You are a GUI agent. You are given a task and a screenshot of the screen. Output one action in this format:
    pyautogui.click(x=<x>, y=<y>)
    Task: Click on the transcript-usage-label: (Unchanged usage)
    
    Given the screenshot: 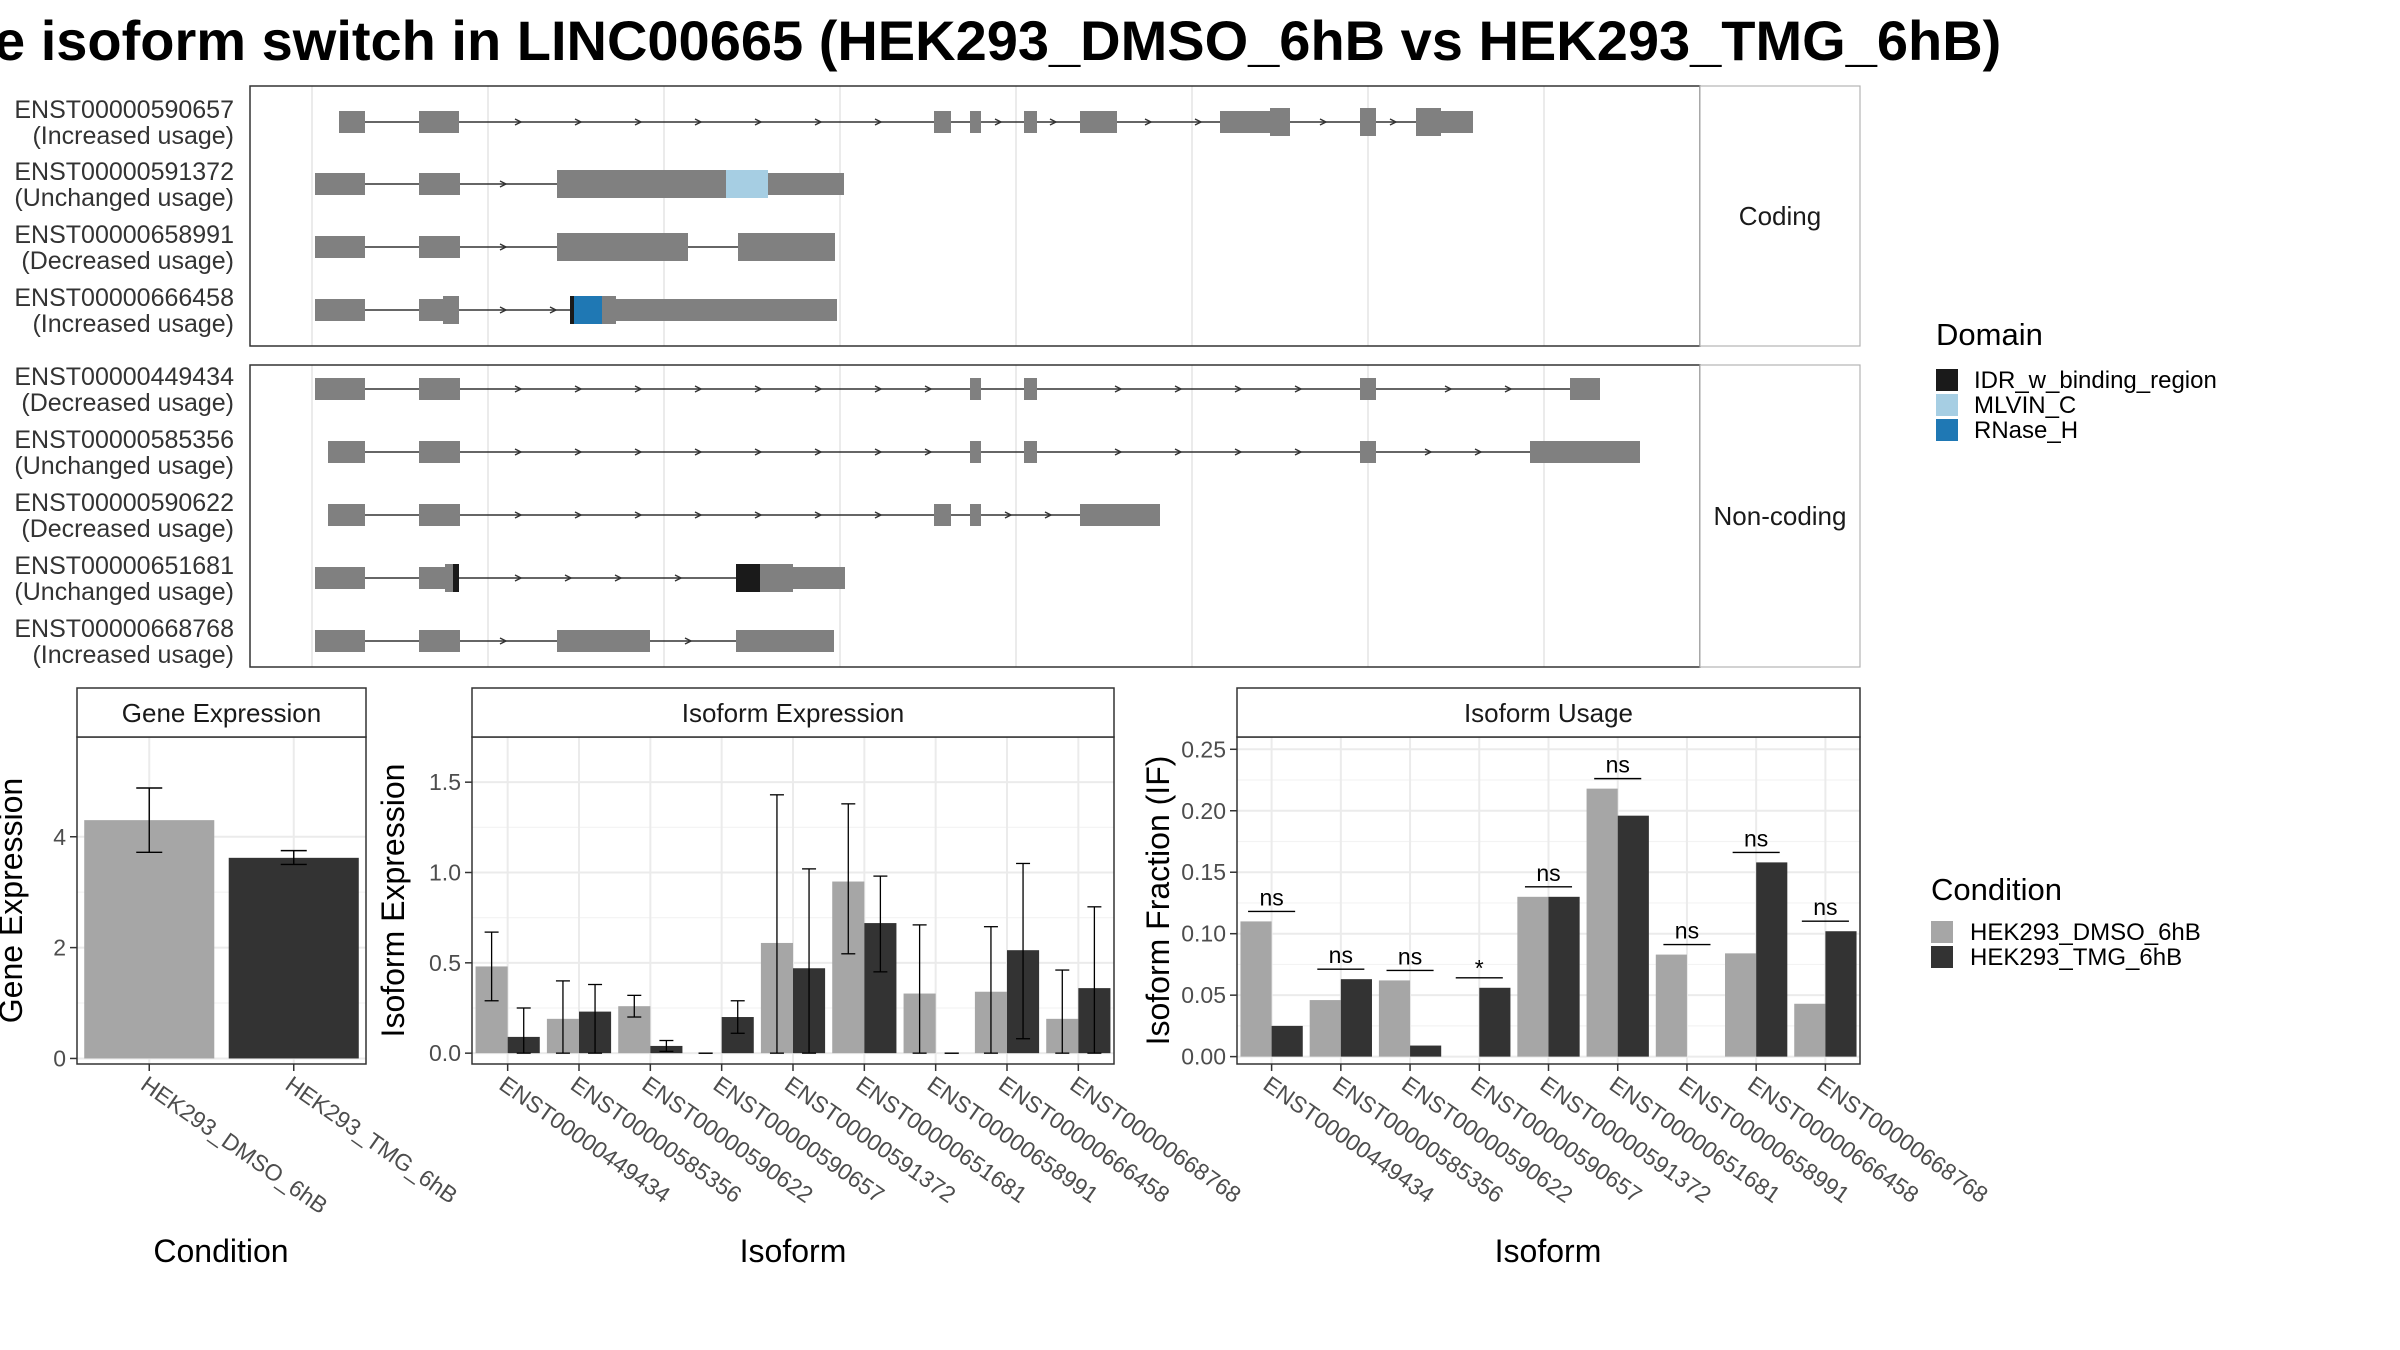 What is the action you would take?
    pyautogui.click(x=124, y=592)
    